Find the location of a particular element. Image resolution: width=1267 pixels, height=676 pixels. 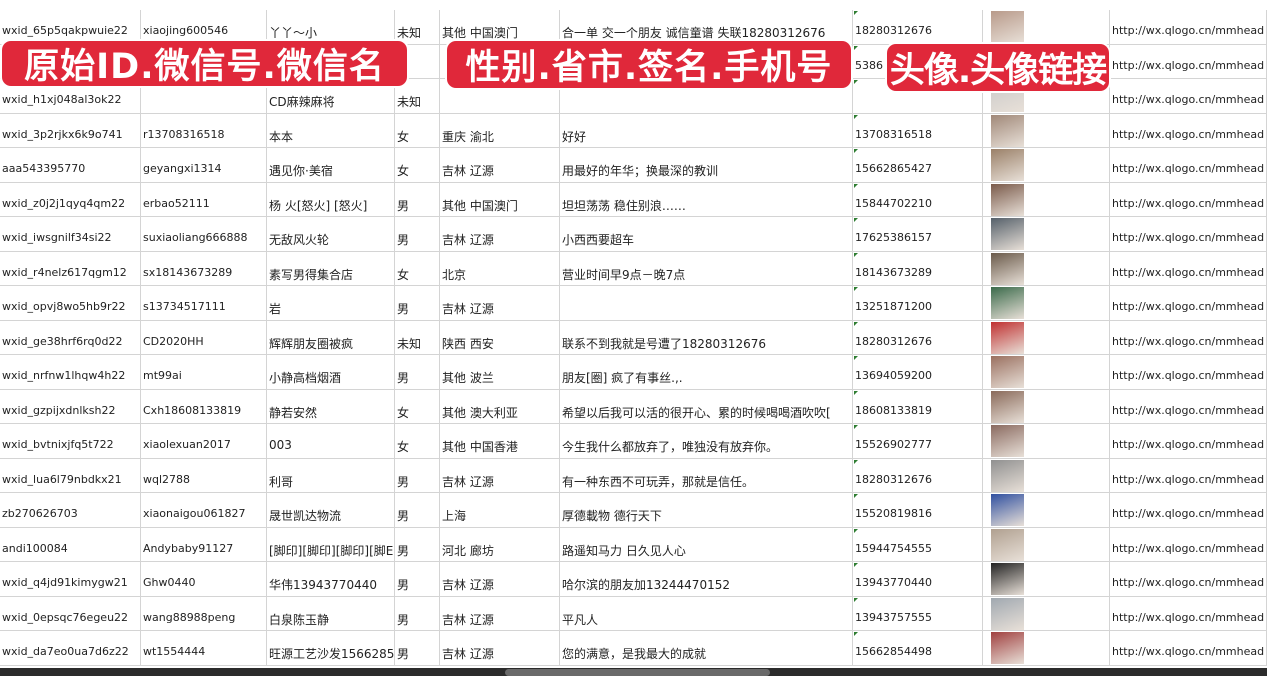

cell-signature: 希望以后我可以活的很开心、累的时候喝喝酒吹吹[ is located at coordinates (706, 406).